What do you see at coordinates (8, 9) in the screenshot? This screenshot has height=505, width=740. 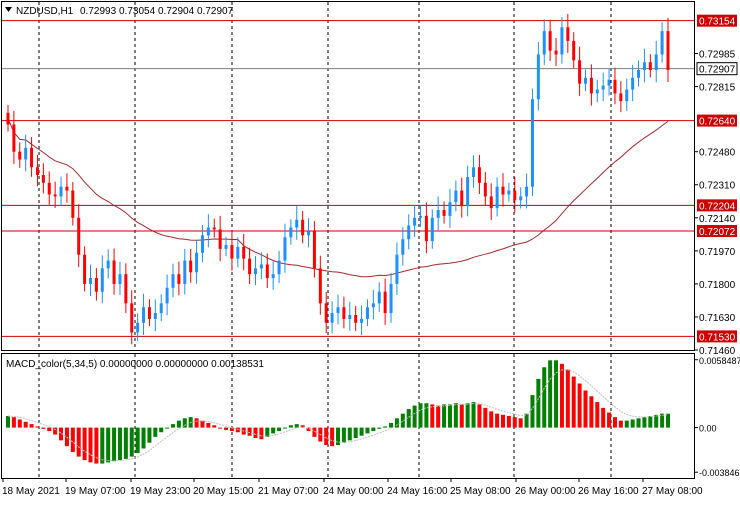 I see `collapse-triangle-icon` at bounding box center [8, 9].